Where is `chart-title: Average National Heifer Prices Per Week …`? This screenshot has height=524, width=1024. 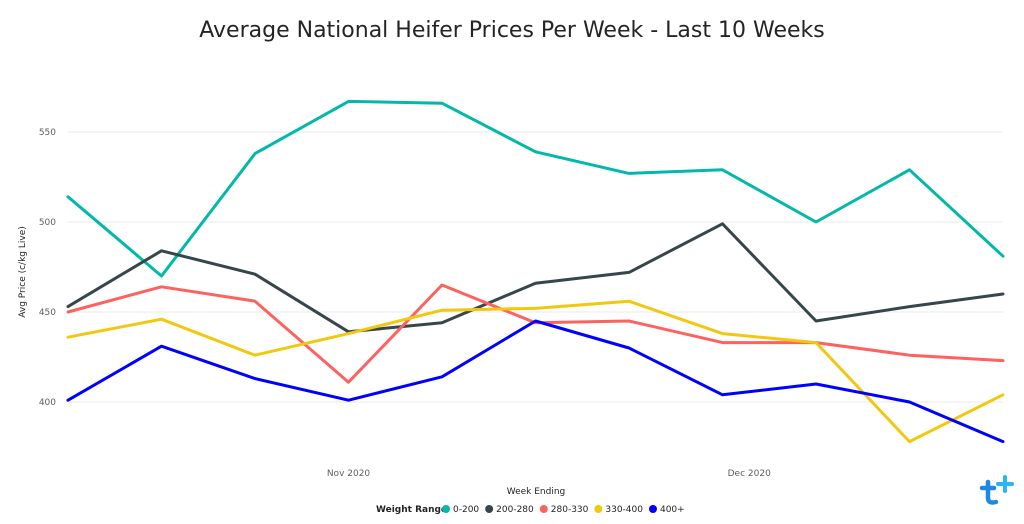 chart-title: Average National Heifer Prices Per Week … is located at coordinates (512, 30).